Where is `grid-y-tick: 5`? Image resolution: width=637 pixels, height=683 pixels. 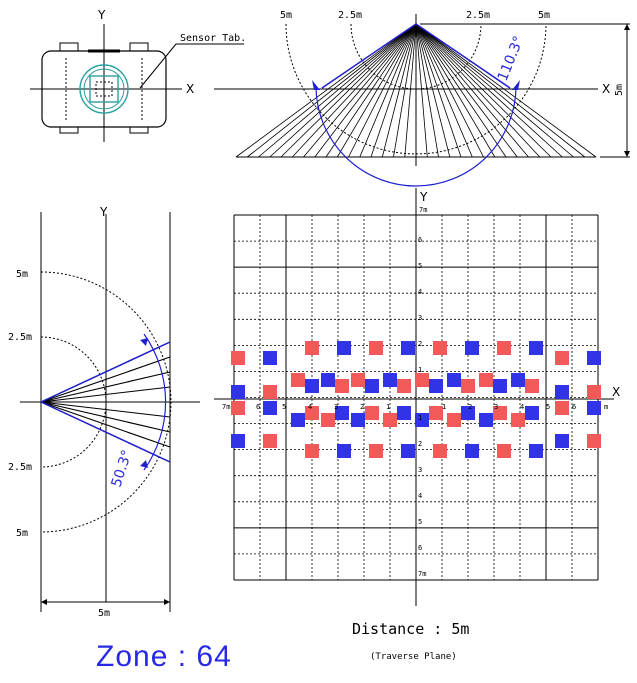
grid-y-tick: 5 is located at coordinates (420, 266).